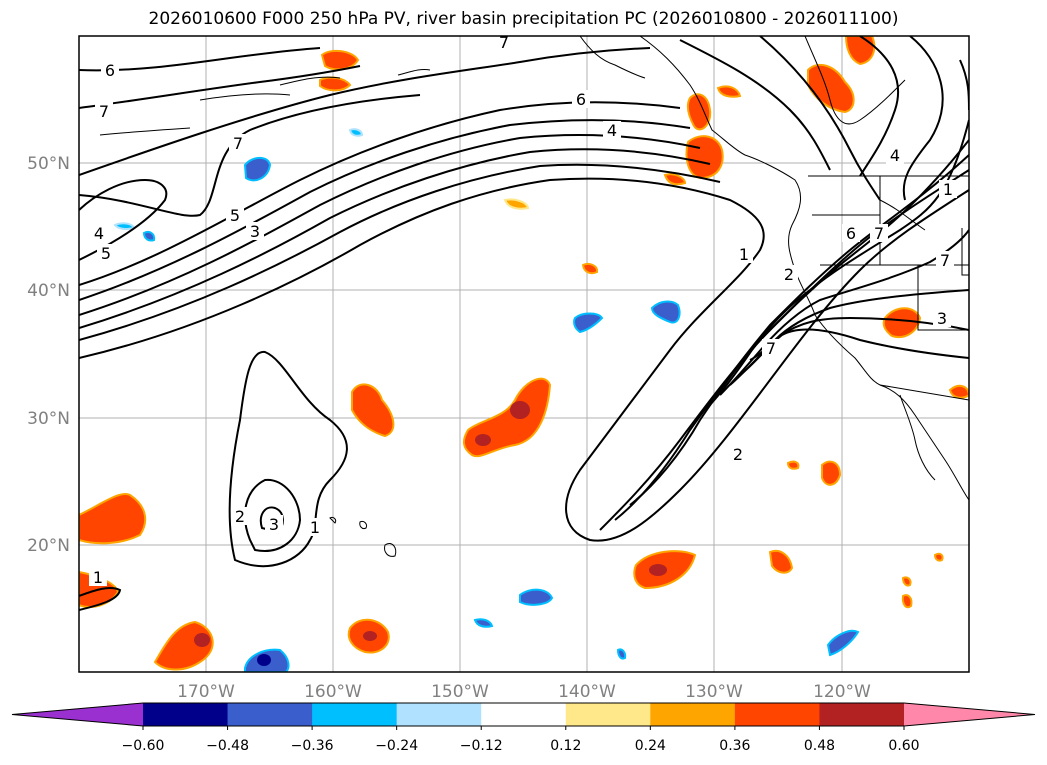 The image size is (1047, 765). Describe the element at coordinates (77, 714) in the screenshot. I see `colorbar-extend-low` at that location.